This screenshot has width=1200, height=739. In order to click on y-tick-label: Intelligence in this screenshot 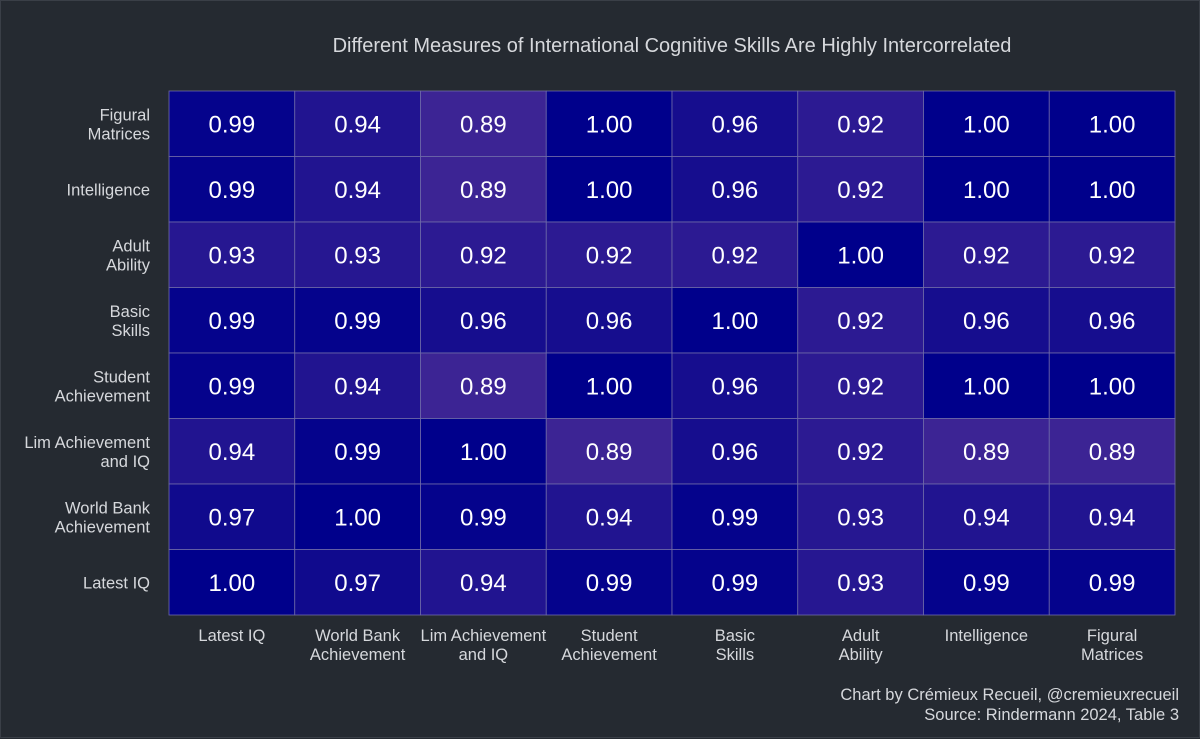, I will do `click(108, 190)`.